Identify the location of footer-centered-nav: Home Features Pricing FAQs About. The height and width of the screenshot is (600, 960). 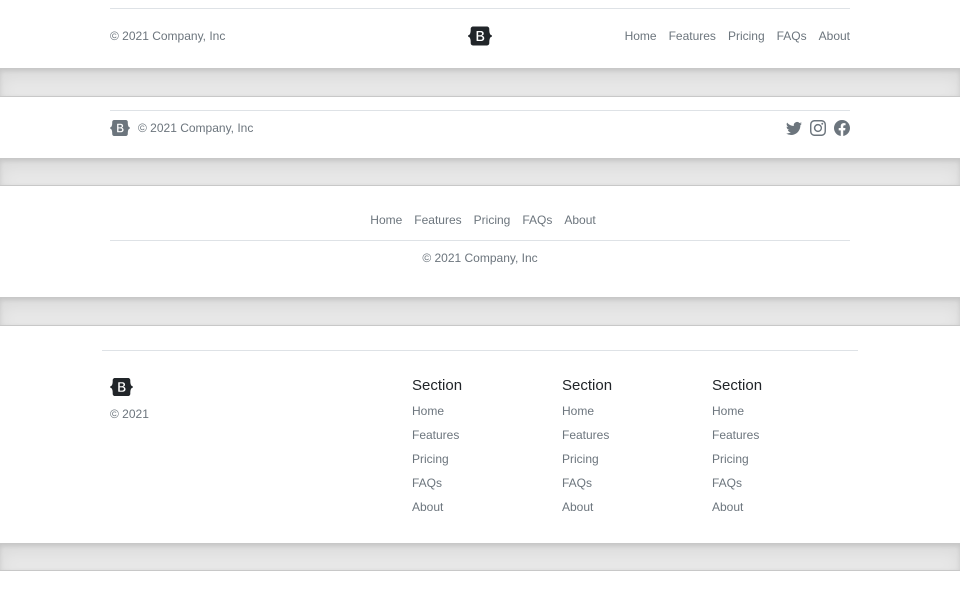
(480, 220).